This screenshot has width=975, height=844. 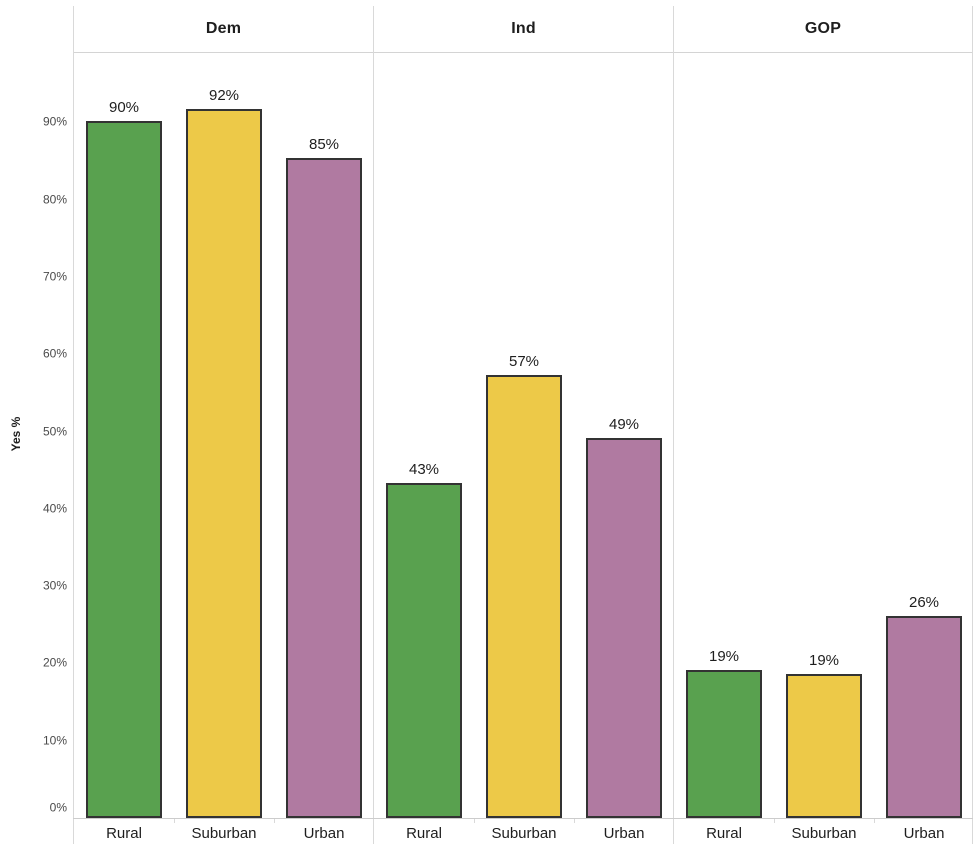 What do you see at coordinates (624, 424) in the screenshot?
I see `bar-value-label: 49%` at bounding box center [624, 424].